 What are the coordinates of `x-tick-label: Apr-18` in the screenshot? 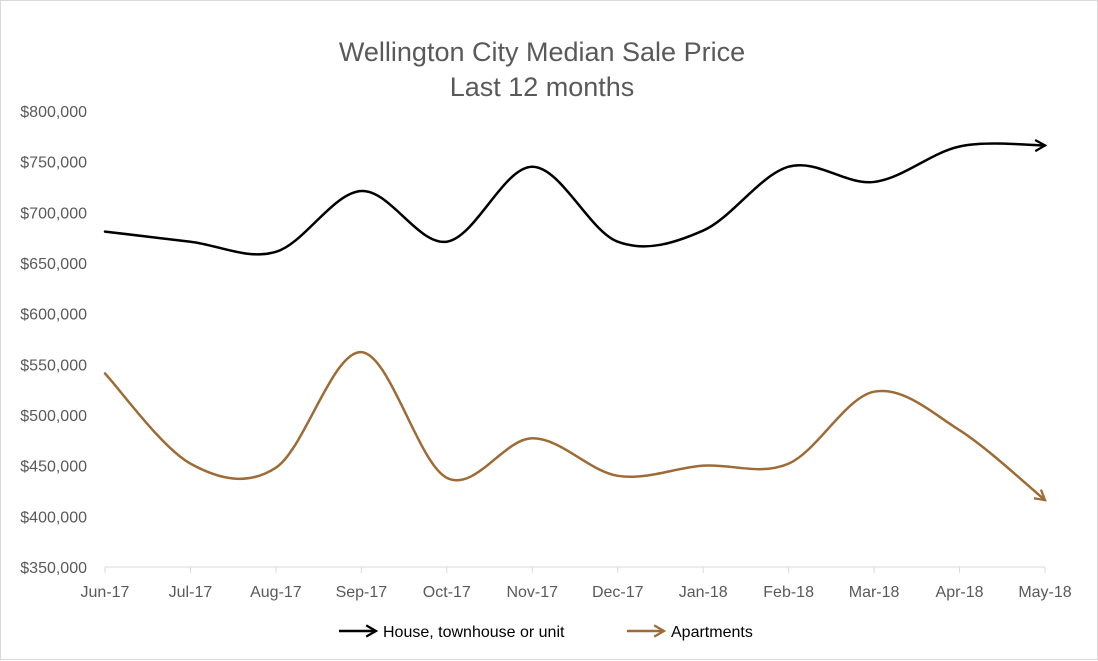 It's located at (960, 592).